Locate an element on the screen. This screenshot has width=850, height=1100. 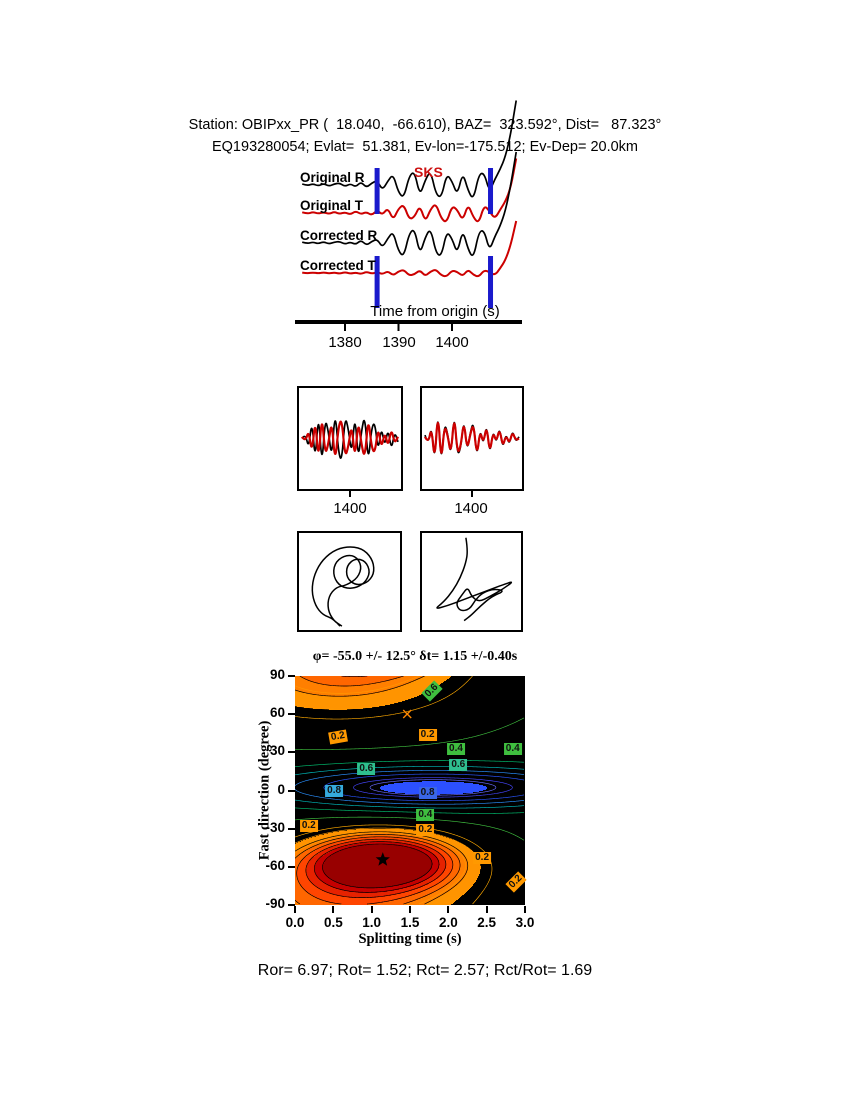
trace-corrected-t is located at coordinates (410, 249).